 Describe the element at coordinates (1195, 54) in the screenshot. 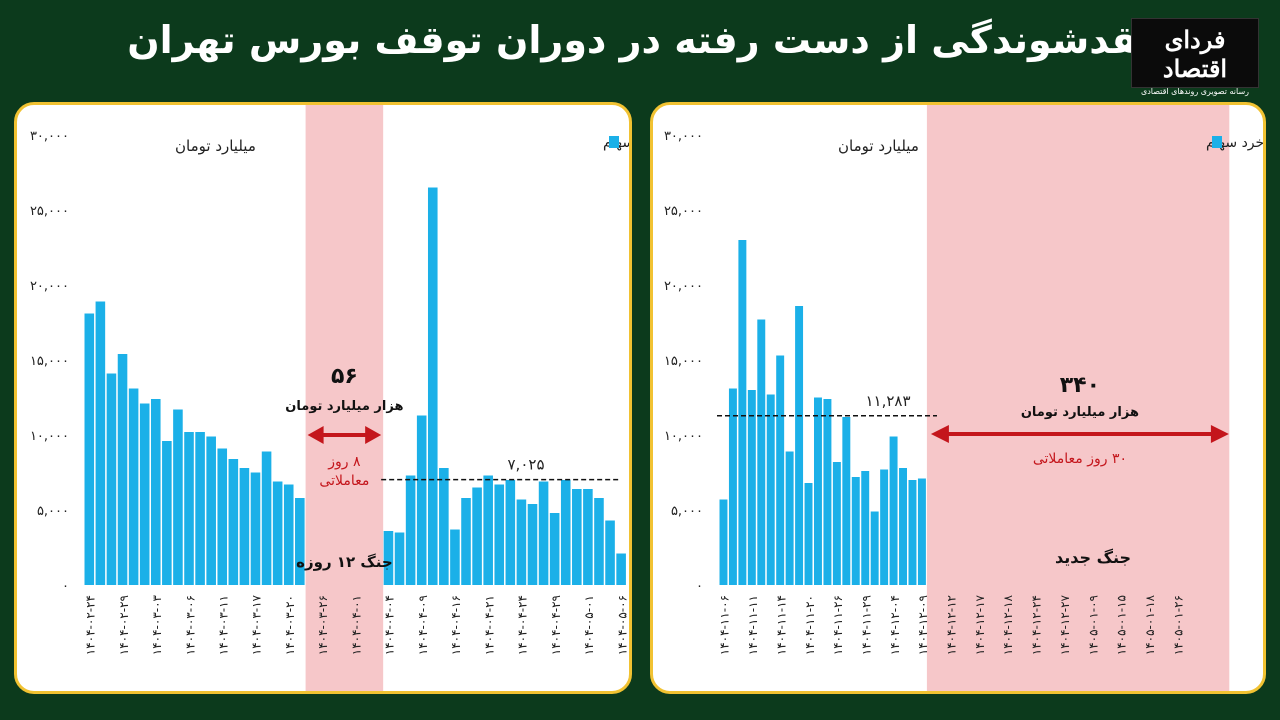

I see `logo-text: فردای اقتصاد` at that location.